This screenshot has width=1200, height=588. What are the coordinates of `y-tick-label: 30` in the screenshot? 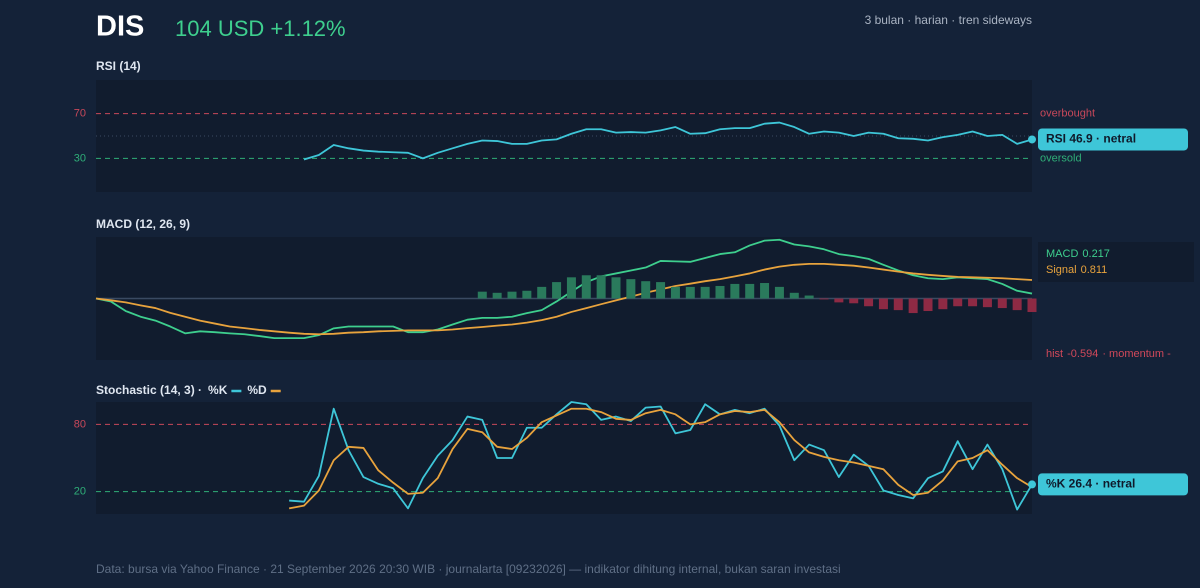 It's located at (80, 158).